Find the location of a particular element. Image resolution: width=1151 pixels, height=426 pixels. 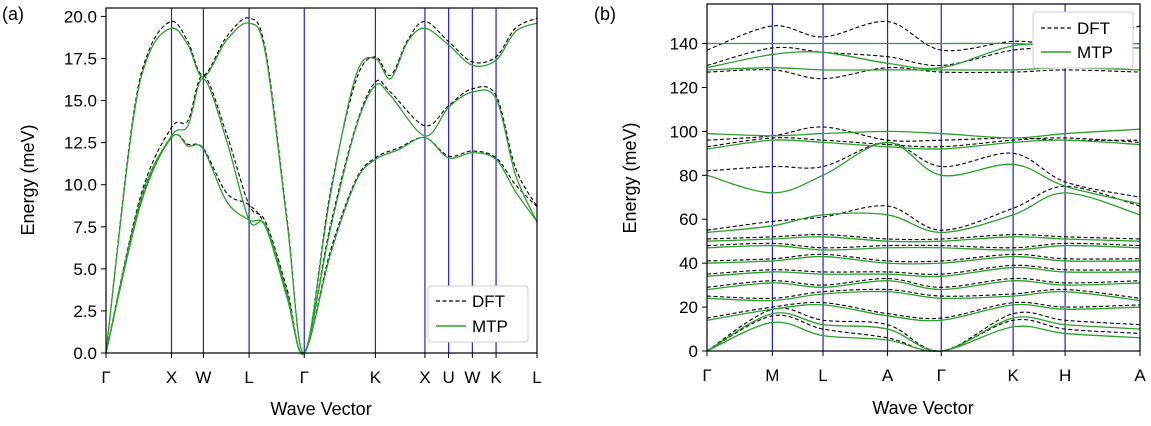

panel-b-xlabel: Wave Vector is located at coordinates (922, 408).